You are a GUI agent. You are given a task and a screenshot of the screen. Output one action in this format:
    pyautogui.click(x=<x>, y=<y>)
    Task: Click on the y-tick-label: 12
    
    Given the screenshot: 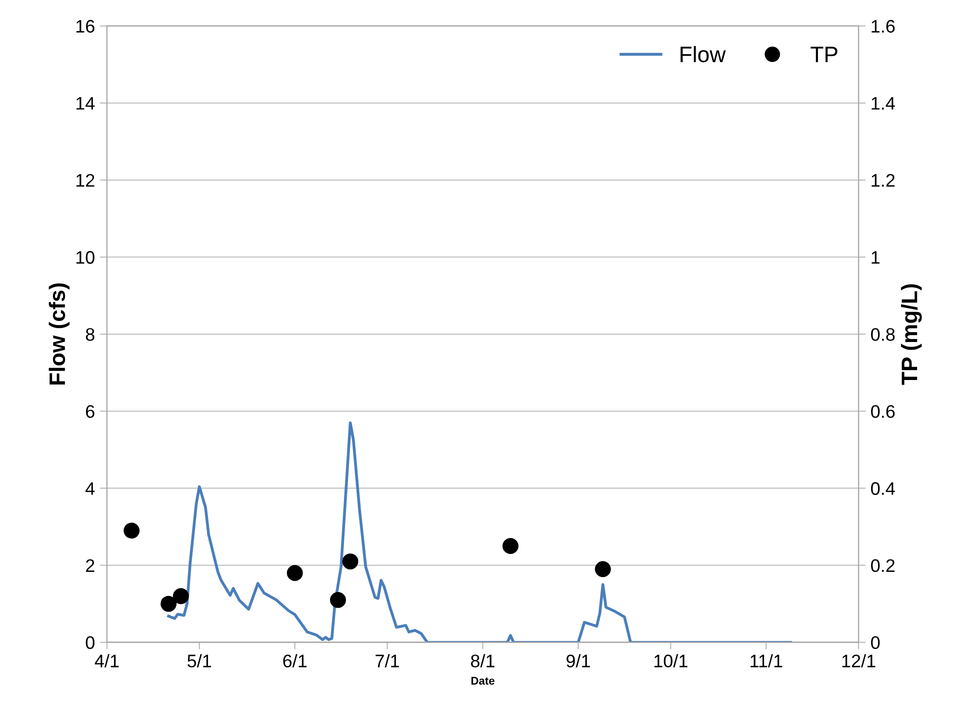 What is the action you would take?
    pyautogui.click(x=85, y=180)
    